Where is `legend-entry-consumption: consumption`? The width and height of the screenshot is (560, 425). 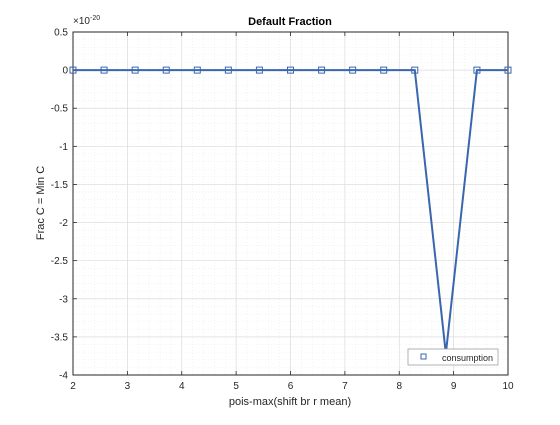
legend-entry-consumption: consumption is located at coordinates (467, 358).